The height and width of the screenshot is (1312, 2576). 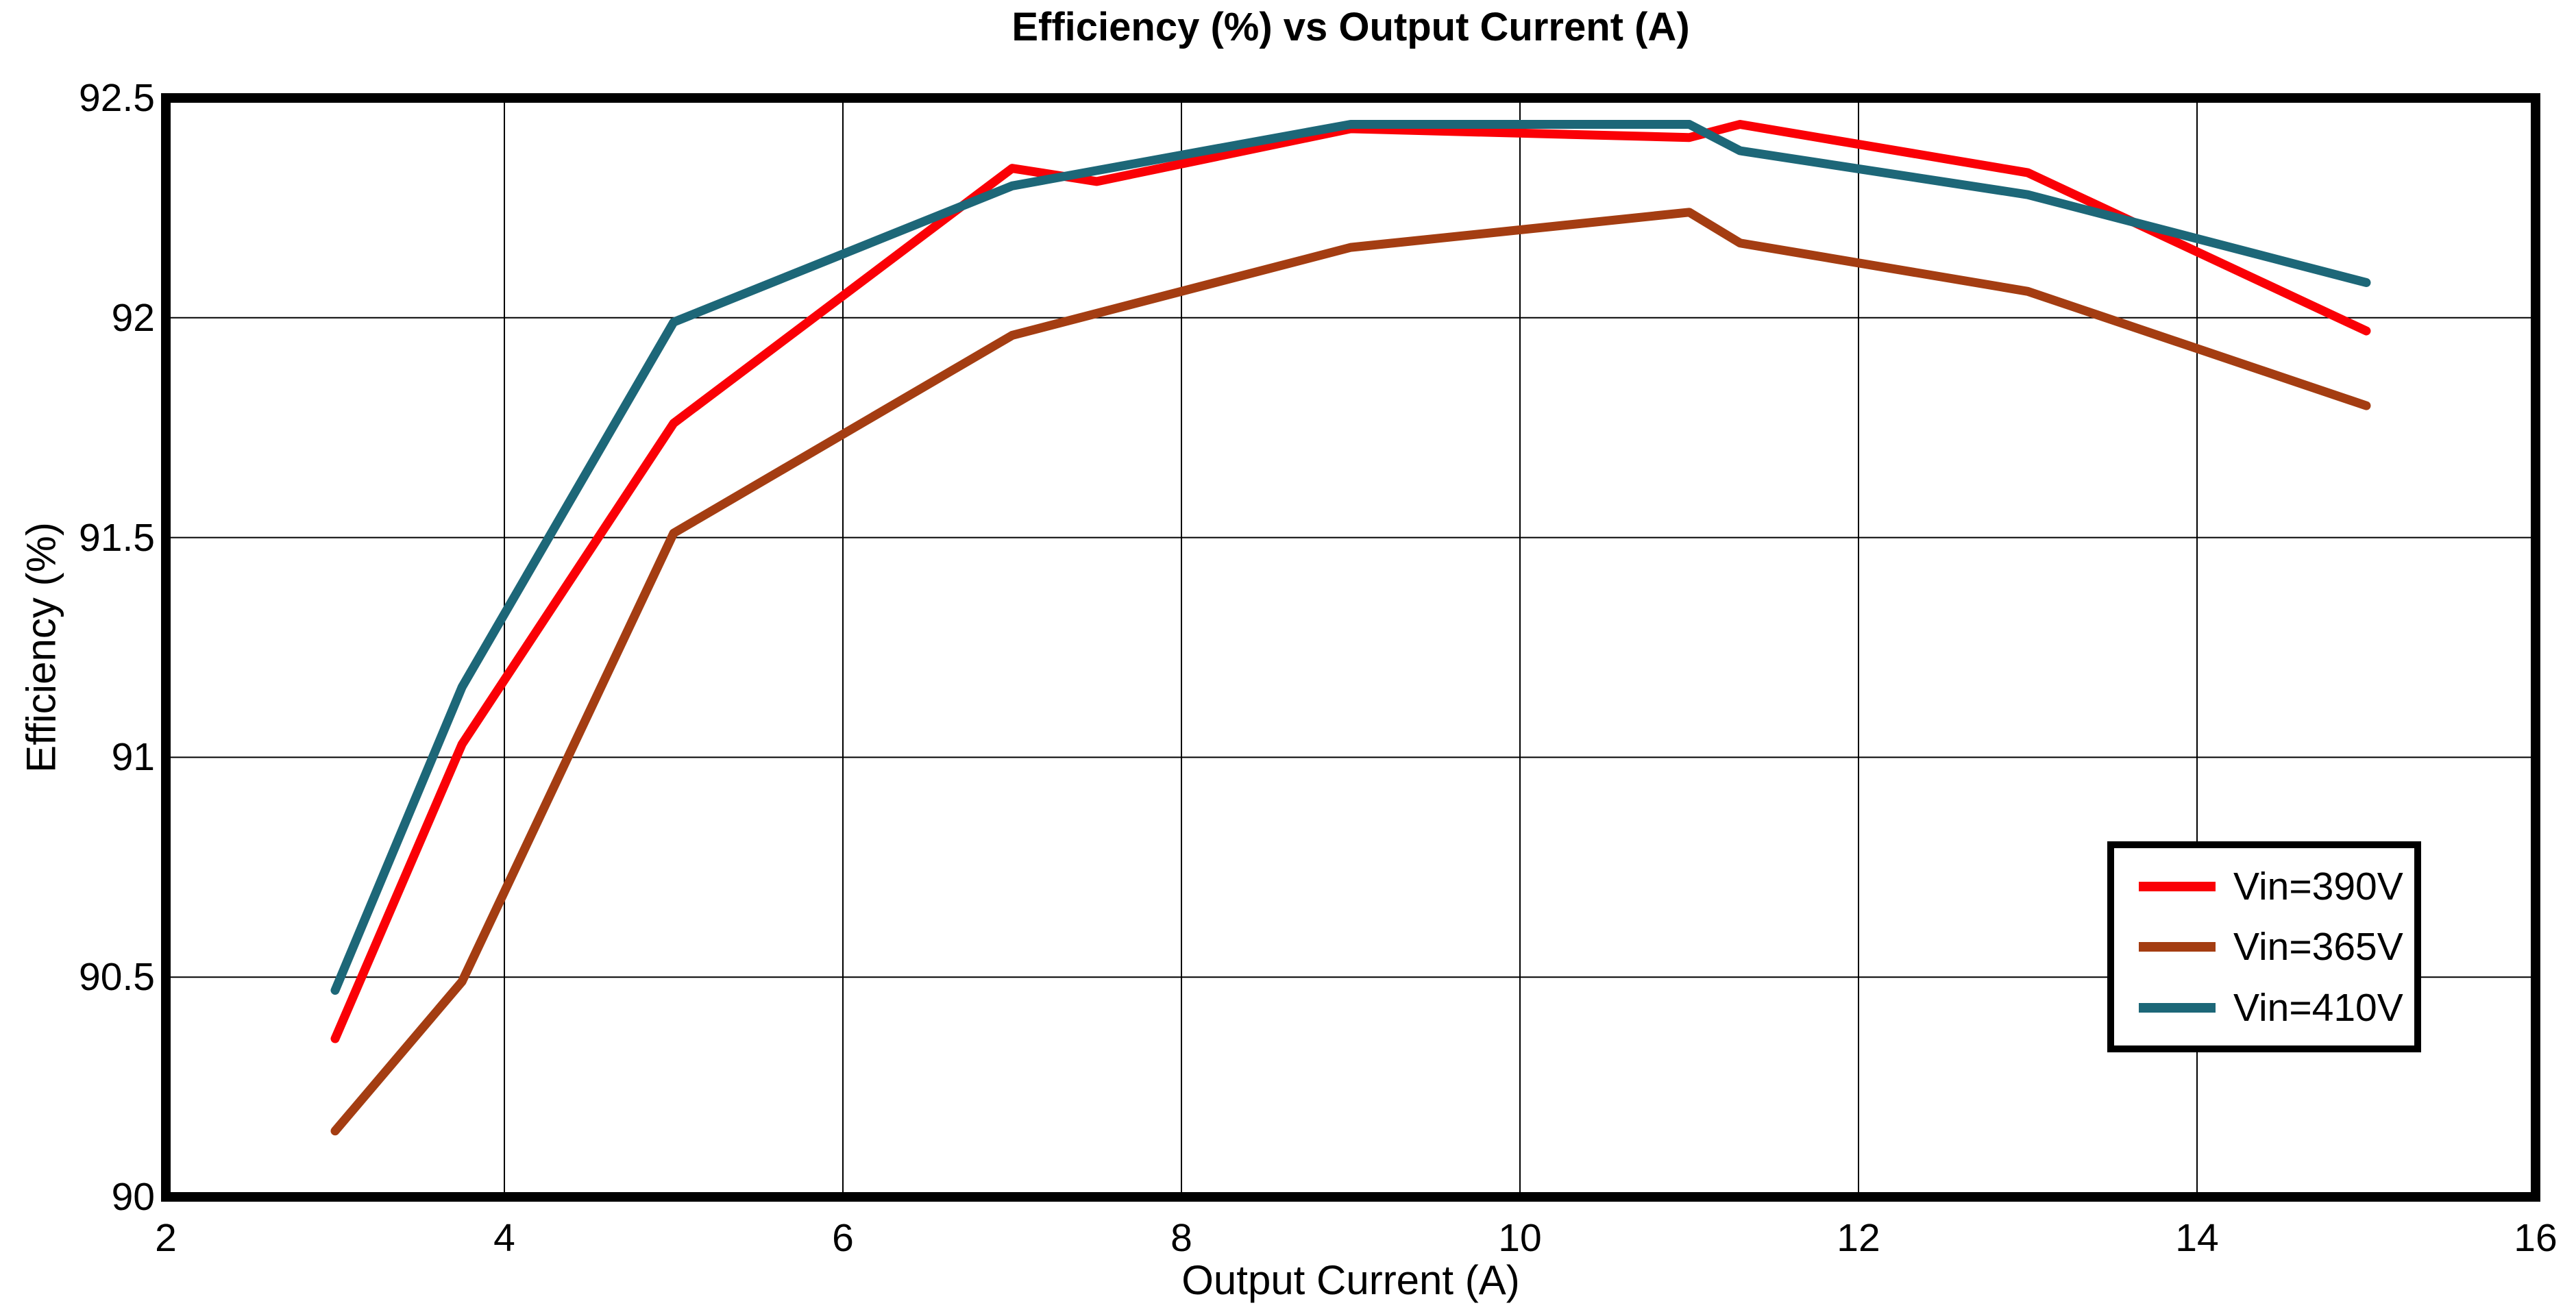 What do you see at coordinates (117, 538) in the screenshot?
I see `y-tick-label: 91.5` at bounding box center [117, 538].